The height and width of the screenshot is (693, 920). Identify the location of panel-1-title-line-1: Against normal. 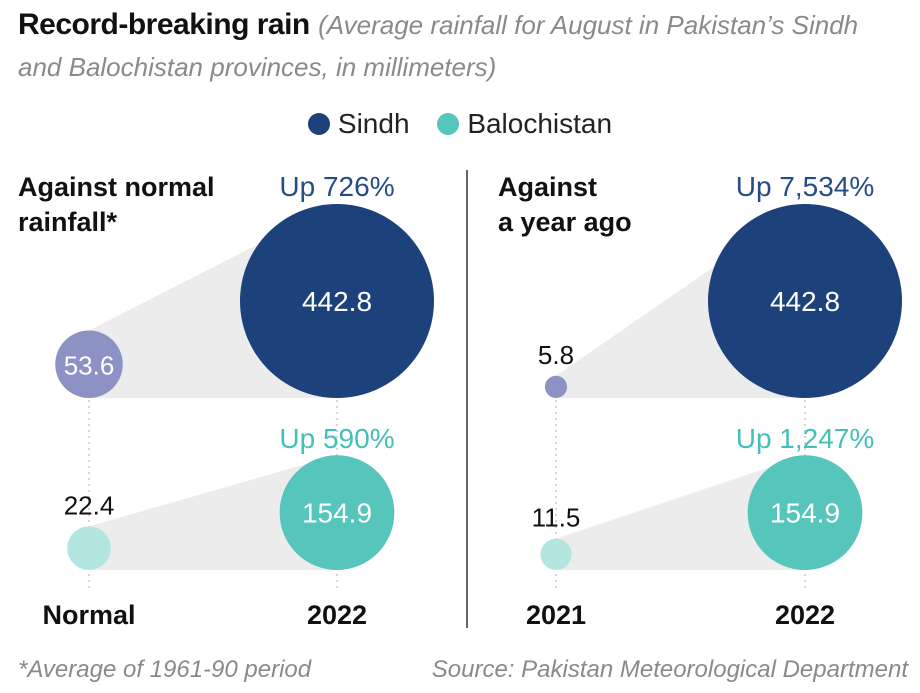
(116, 187).